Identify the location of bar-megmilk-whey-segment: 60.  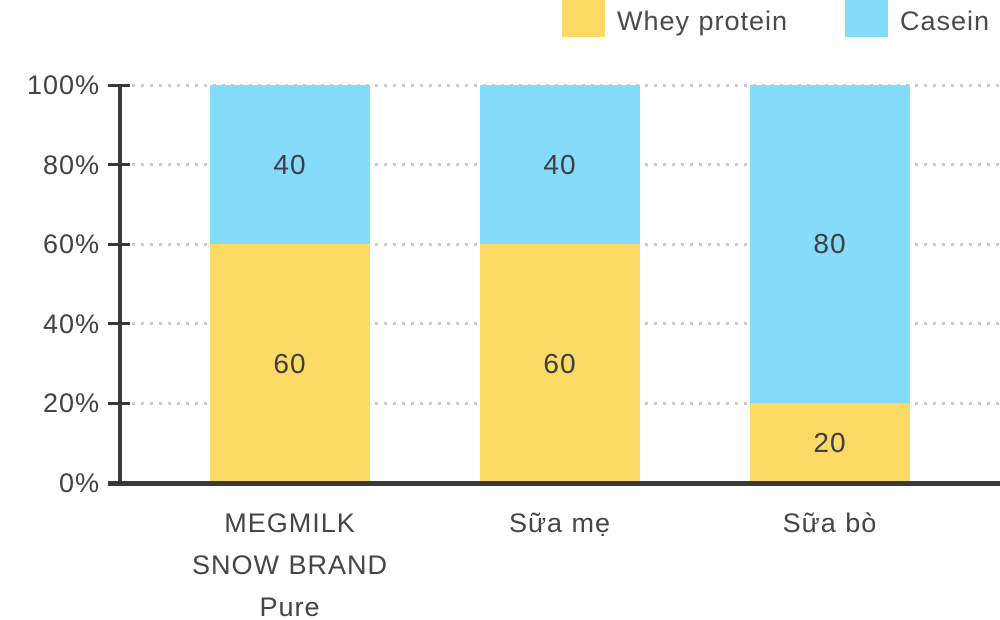
(290, 363).